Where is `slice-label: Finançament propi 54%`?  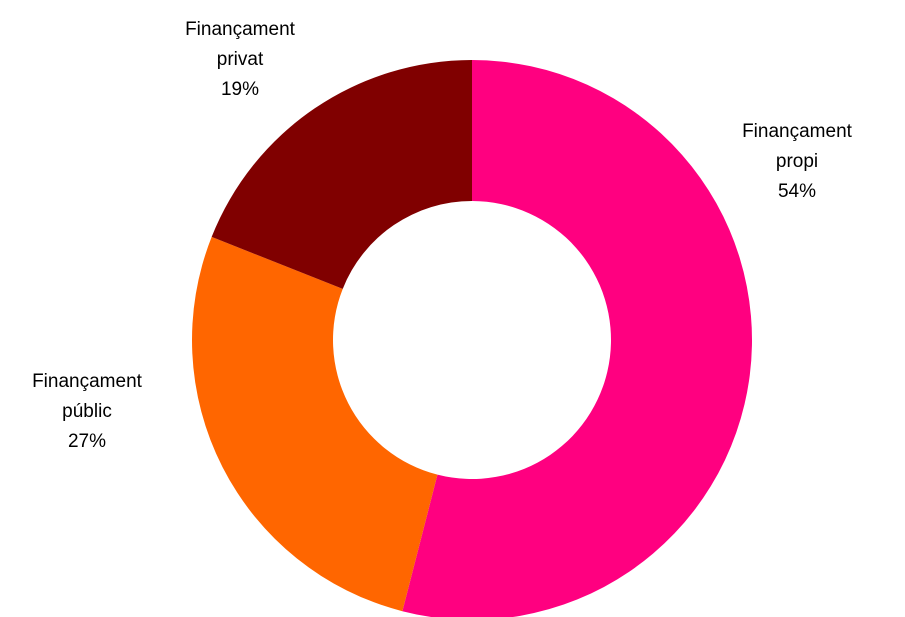
slice-label: Finançament propi 54% is located at coordinates (797, 162).